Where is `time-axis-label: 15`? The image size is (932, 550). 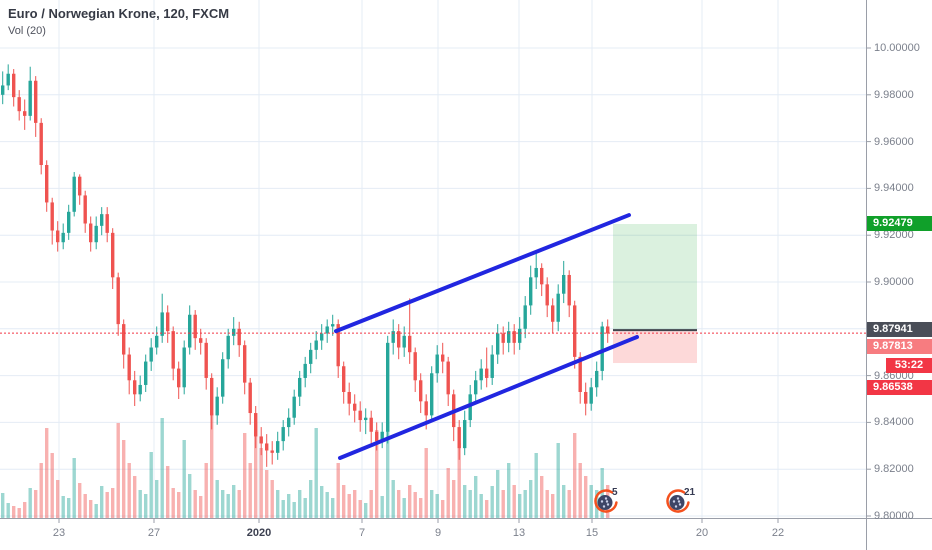 time-axis-label: 15 is located at coordinates (592, 533).